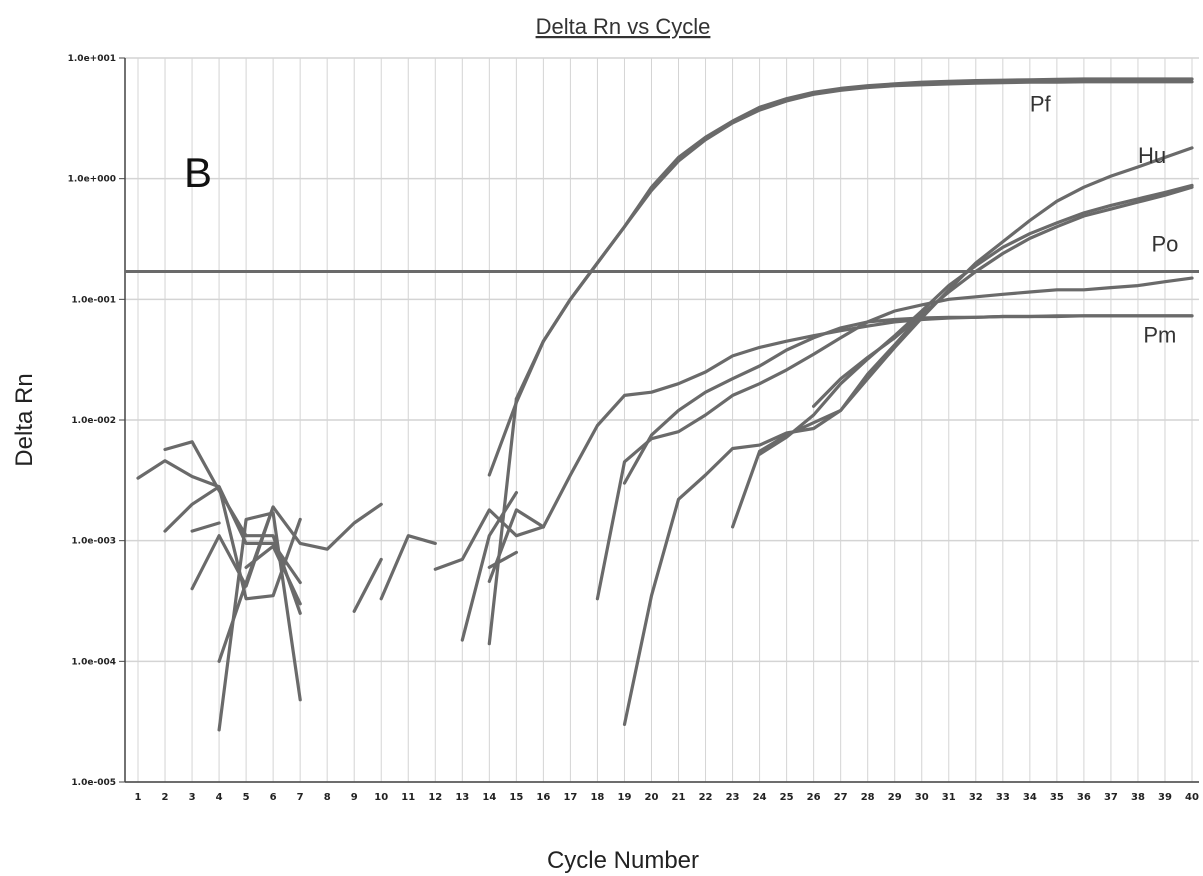  Describe the element at coordinates (841, 797) in the screenshot. I see `x-tick-label: 27` at that location.